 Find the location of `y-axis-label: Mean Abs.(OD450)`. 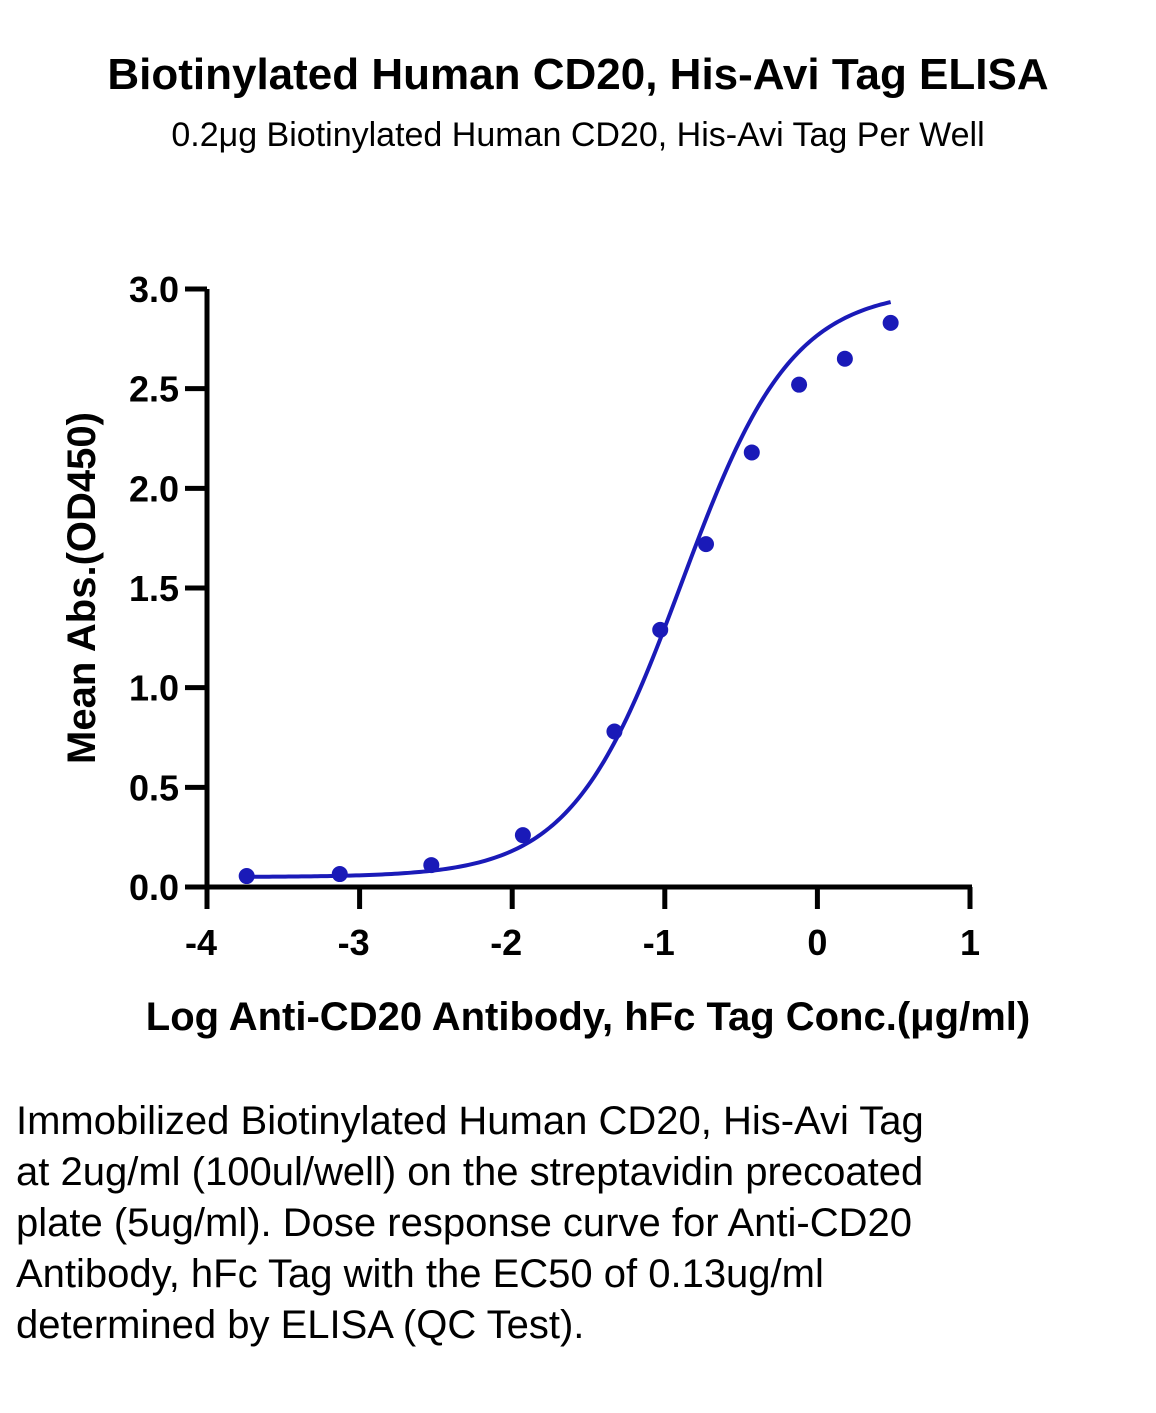

y-axis-label: Mean Abs.(OD450) is located at coordinates (82, 588).